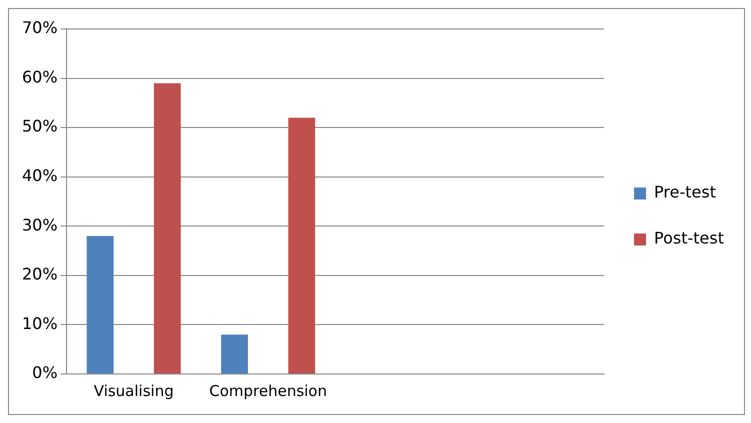 Image resolution: width=751 pixels, height=423 pixels. What do you see at coordinates (685, 192) in the screenshot?
I see `legend-label: Pre-test` at bounding box center [685, 192].